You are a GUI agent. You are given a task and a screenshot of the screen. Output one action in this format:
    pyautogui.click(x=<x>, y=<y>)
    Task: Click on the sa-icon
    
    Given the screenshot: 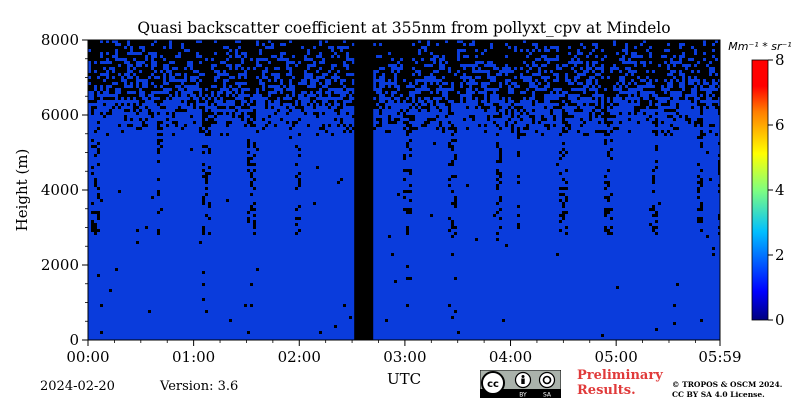 What is the action you would take?
    pyautogui.click(x=547, y=380)
    